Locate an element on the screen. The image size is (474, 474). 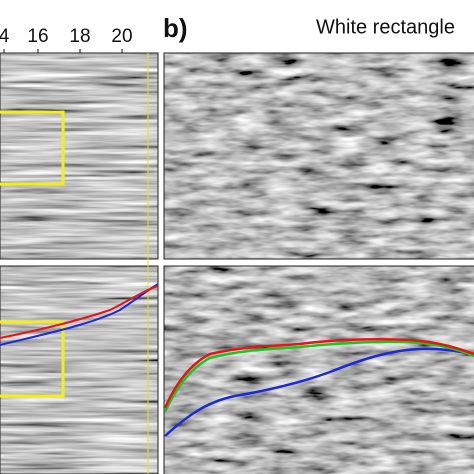
x-axis: 4 16 18 20 is located at coordinates (66, 39).